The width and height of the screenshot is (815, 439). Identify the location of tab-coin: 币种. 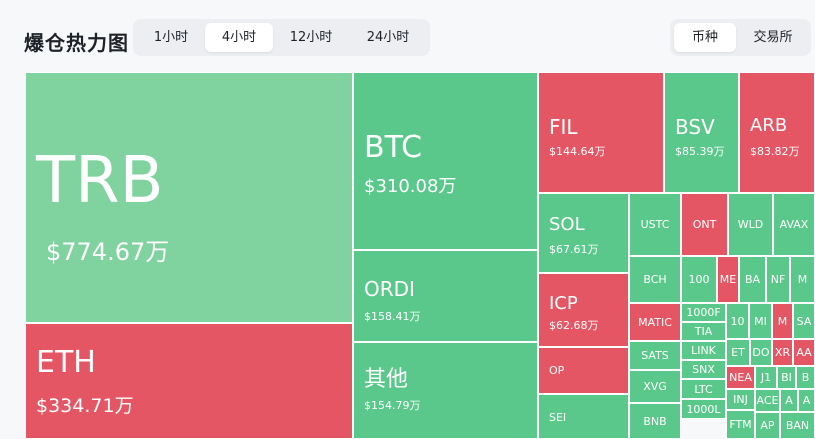
(705, 37).